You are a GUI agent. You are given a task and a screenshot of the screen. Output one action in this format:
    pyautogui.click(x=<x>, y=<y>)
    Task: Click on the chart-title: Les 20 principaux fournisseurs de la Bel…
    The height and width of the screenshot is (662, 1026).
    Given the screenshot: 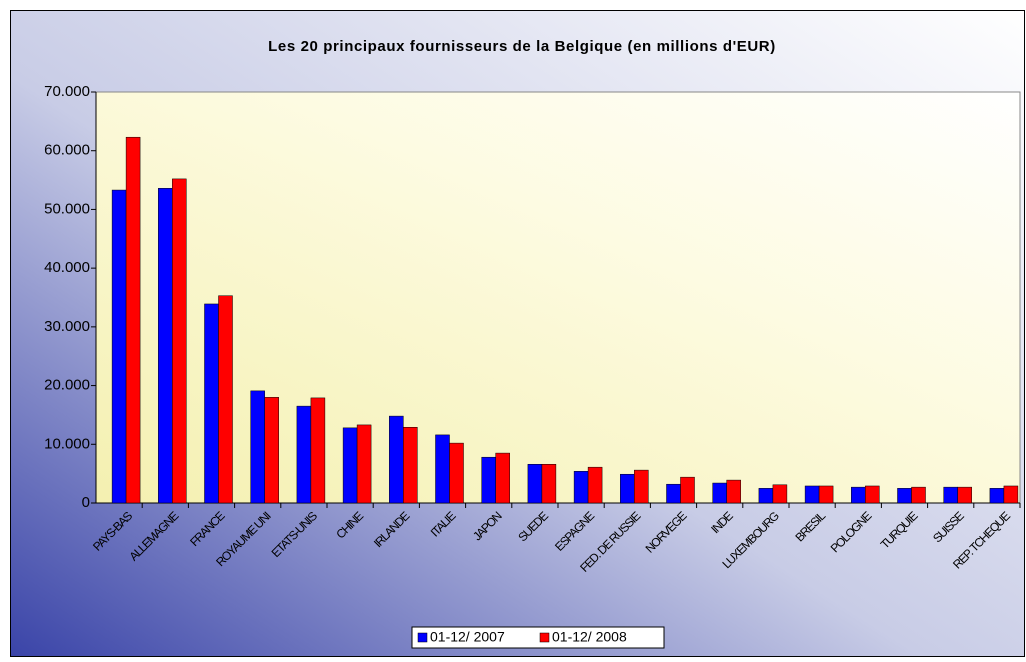 What is the action you would take?
    pyautogui.click(x=522, y=46)
    